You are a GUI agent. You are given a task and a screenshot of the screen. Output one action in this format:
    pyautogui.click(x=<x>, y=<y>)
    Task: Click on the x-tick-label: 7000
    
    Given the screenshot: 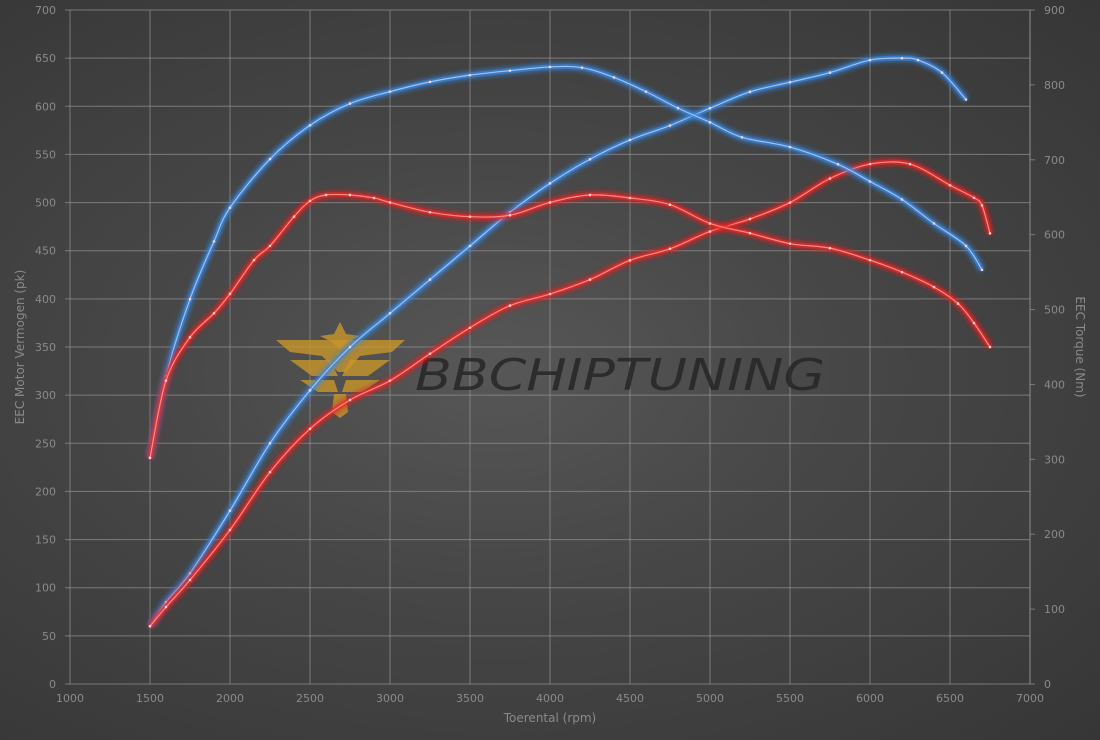 What is the action you would take?
    pyautogui.click(x=1030, y=698)
    